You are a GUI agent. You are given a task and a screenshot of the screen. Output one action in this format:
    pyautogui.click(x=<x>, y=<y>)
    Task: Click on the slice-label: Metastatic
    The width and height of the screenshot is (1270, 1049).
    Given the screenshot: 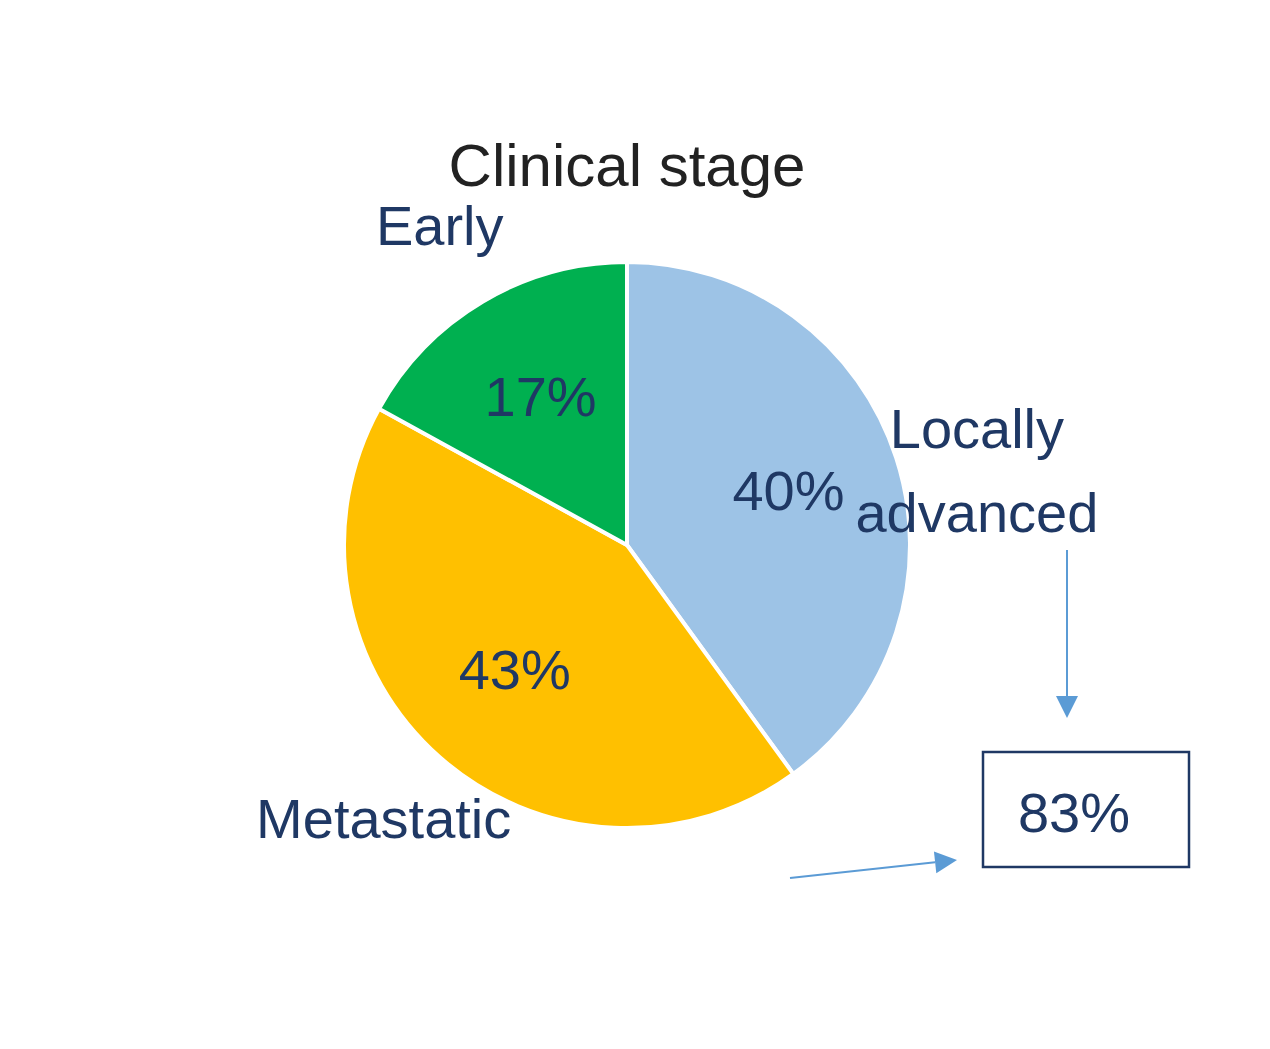 What is the action you would take?
    pyautogui.click(x=384, y=818)
    